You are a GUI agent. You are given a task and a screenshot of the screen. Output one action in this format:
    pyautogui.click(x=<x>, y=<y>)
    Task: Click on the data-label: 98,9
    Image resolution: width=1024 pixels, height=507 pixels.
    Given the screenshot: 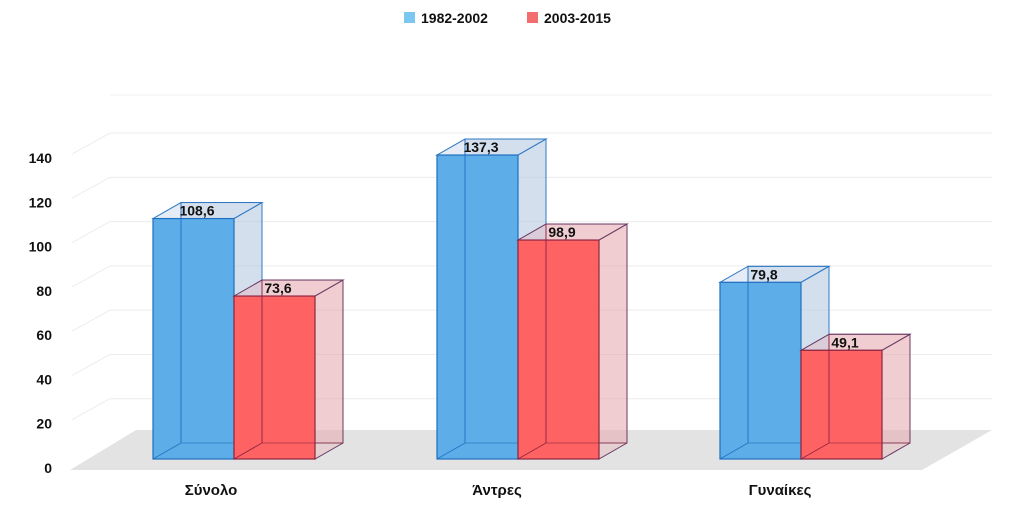 What is the action you would take?
    pyautogui.click(x=561, y=232)
    